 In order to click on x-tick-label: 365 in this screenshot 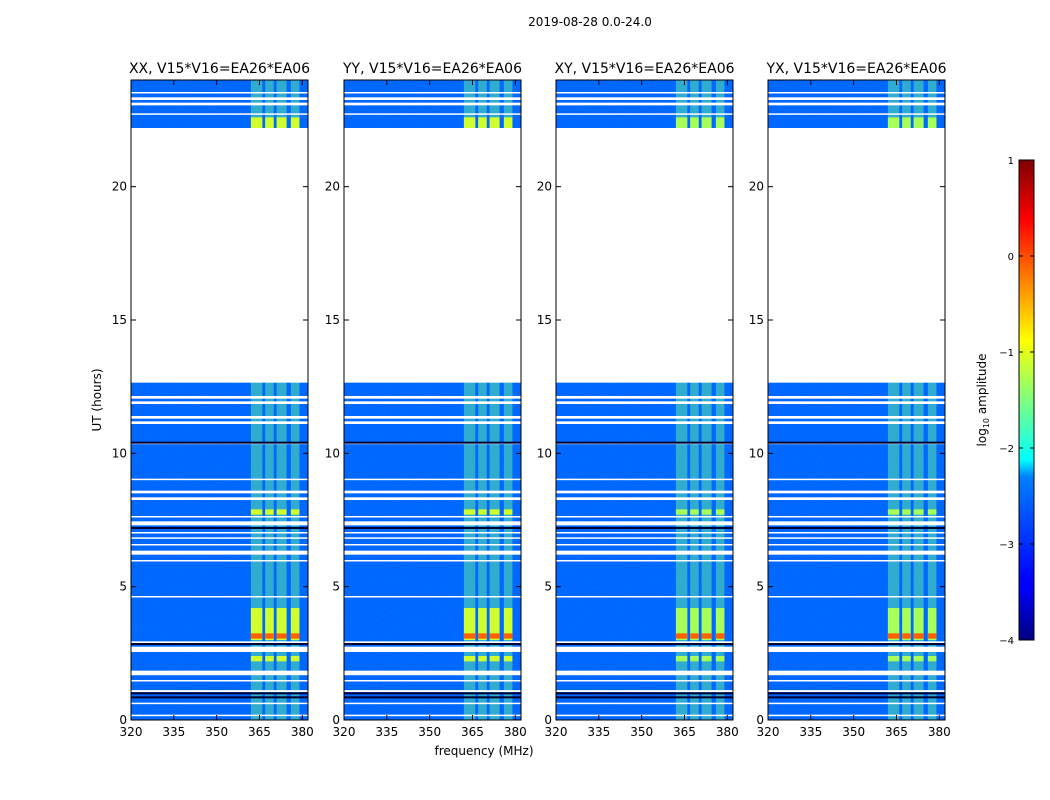, I will do `click(896, 732)`.